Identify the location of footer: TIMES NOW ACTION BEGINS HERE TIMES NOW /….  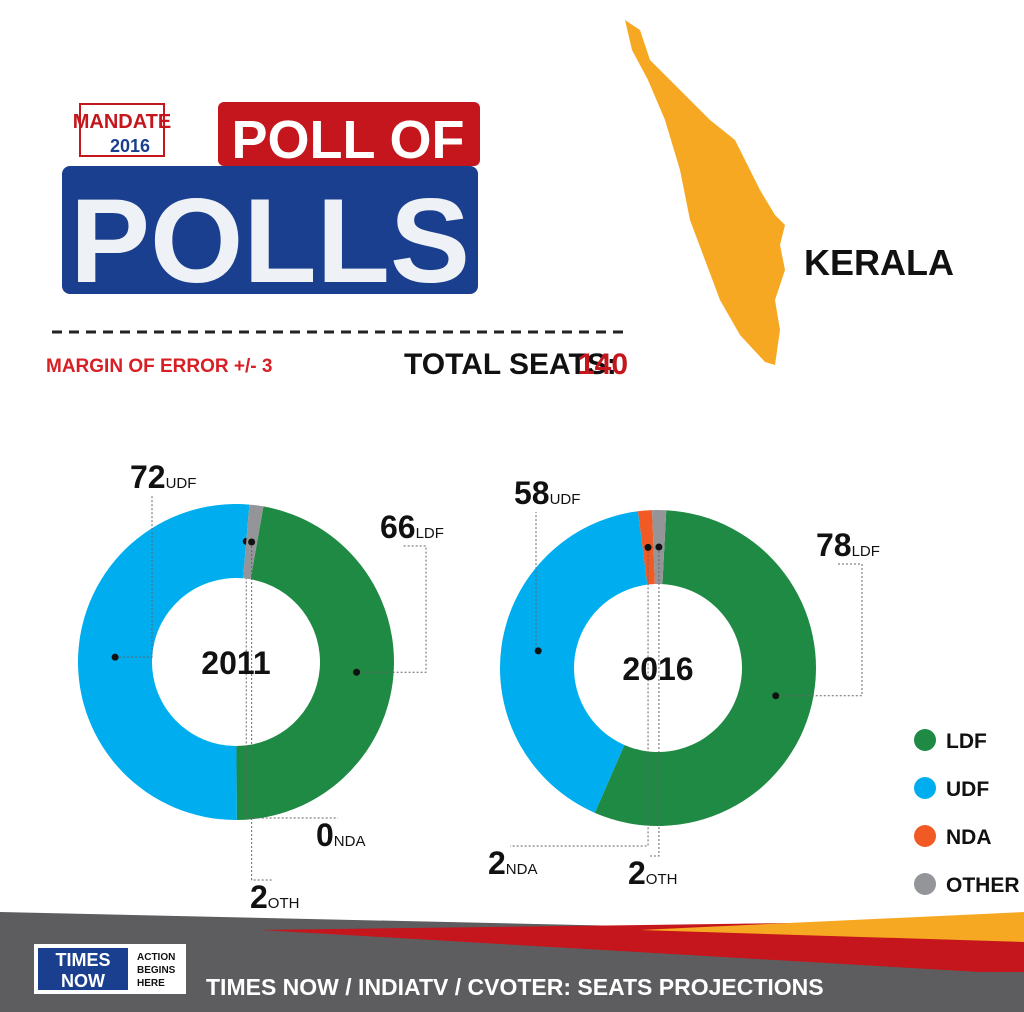
(512, 962).